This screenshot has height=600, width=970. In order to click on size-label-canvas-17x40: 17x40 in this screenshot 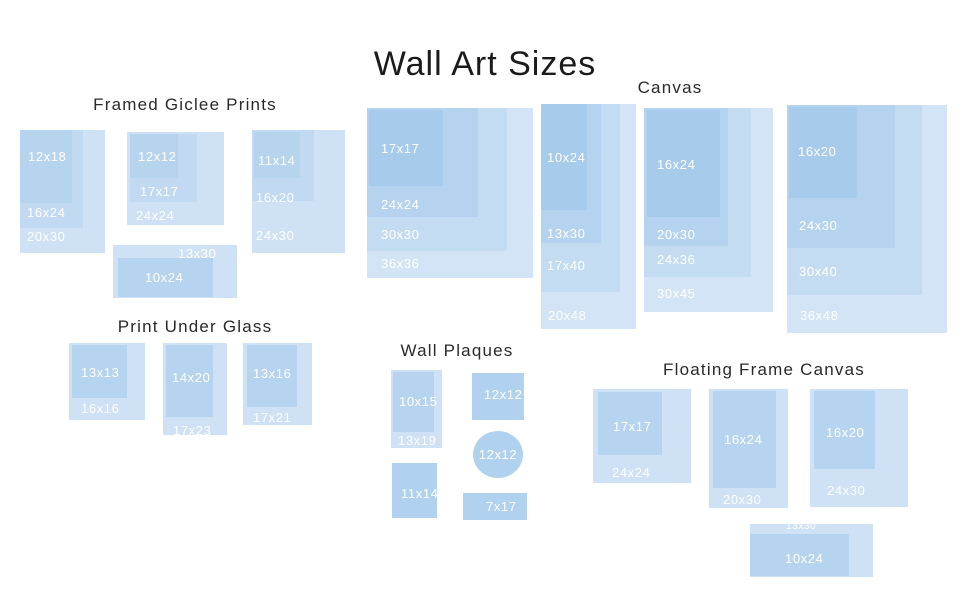, I will do `click(566, 265)`.